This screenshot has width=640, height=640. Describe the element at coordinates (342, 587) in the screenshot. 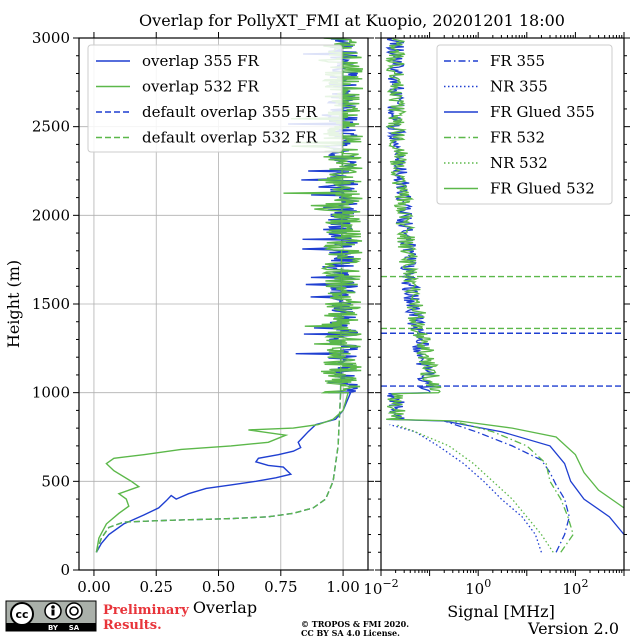

I see `x-tick-label: 1.00` at that location.